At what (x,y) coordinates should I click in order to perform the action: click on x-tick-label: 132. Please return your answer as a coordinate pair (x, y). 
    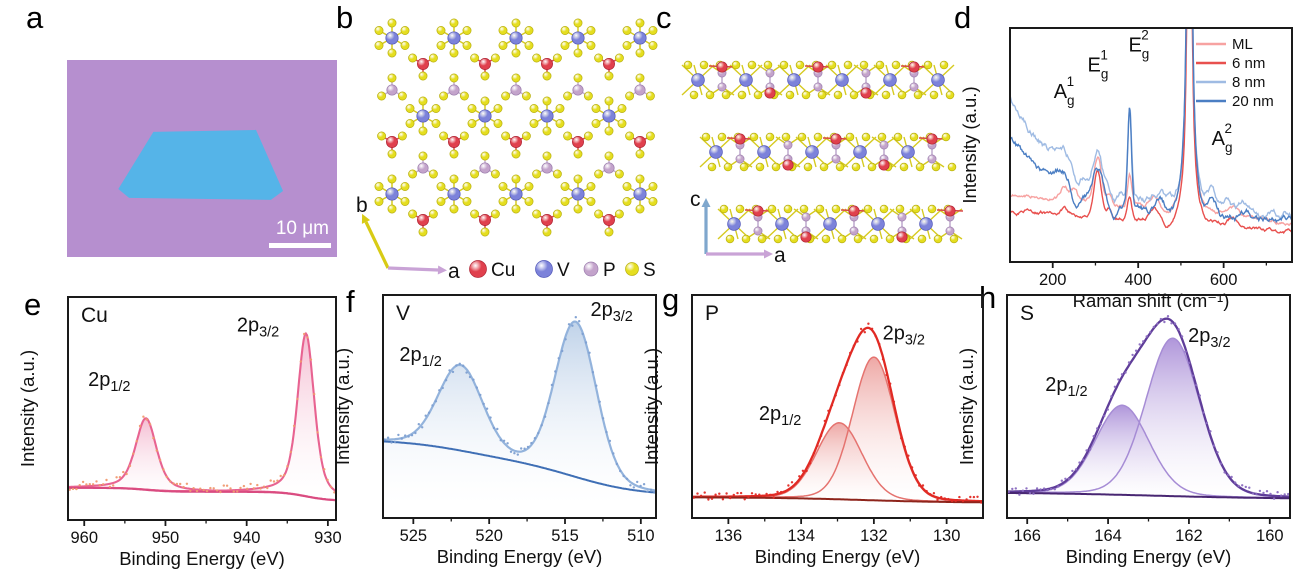
    Looking at the image, I should click on (874, 536).